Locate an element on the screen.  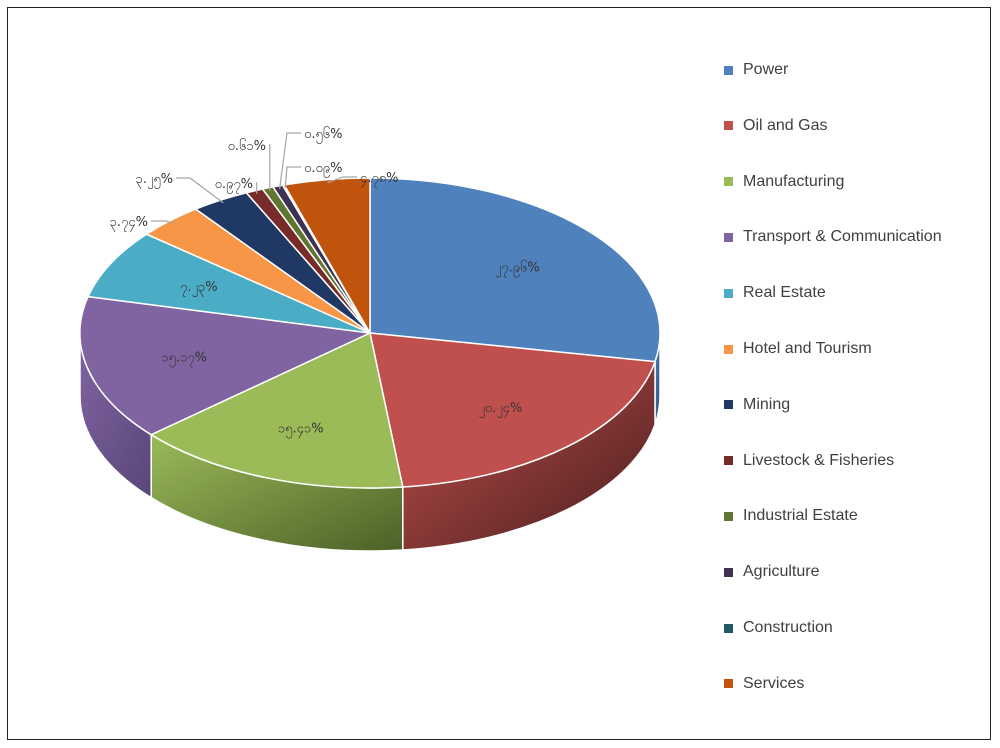
legend-item-services: Services is located at coordinates (764, 684).